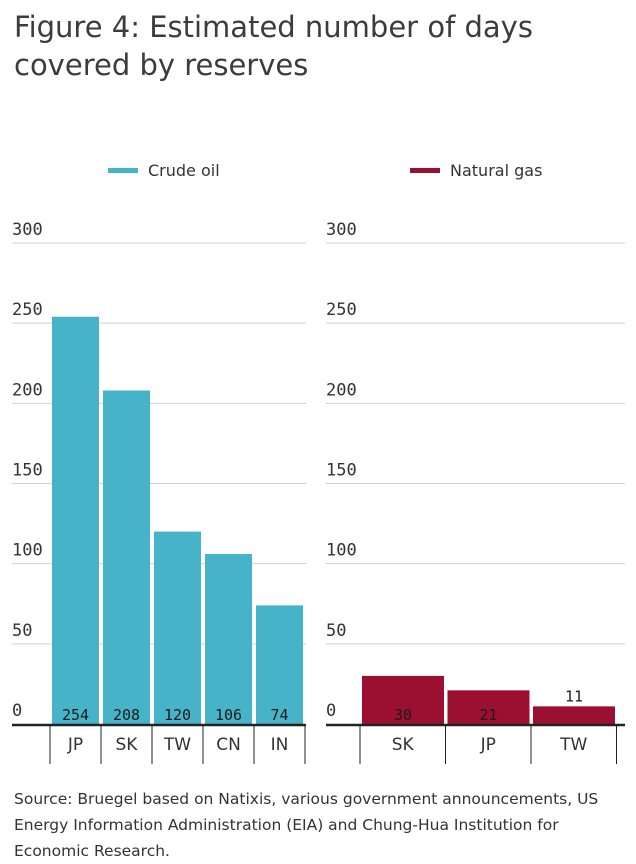  I want to click on gas-y-tick-label: 50, so click(336, 631).